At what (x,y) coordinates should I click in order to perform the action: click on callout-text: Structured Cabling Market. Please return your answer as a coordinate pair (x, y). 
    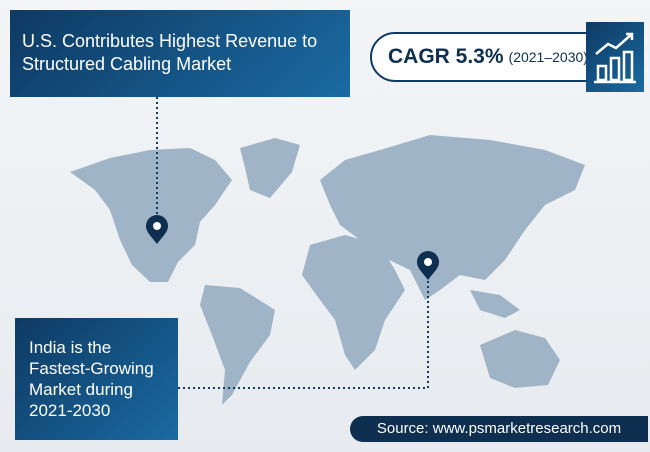
    Looking at the image, I should click on (127, 64).